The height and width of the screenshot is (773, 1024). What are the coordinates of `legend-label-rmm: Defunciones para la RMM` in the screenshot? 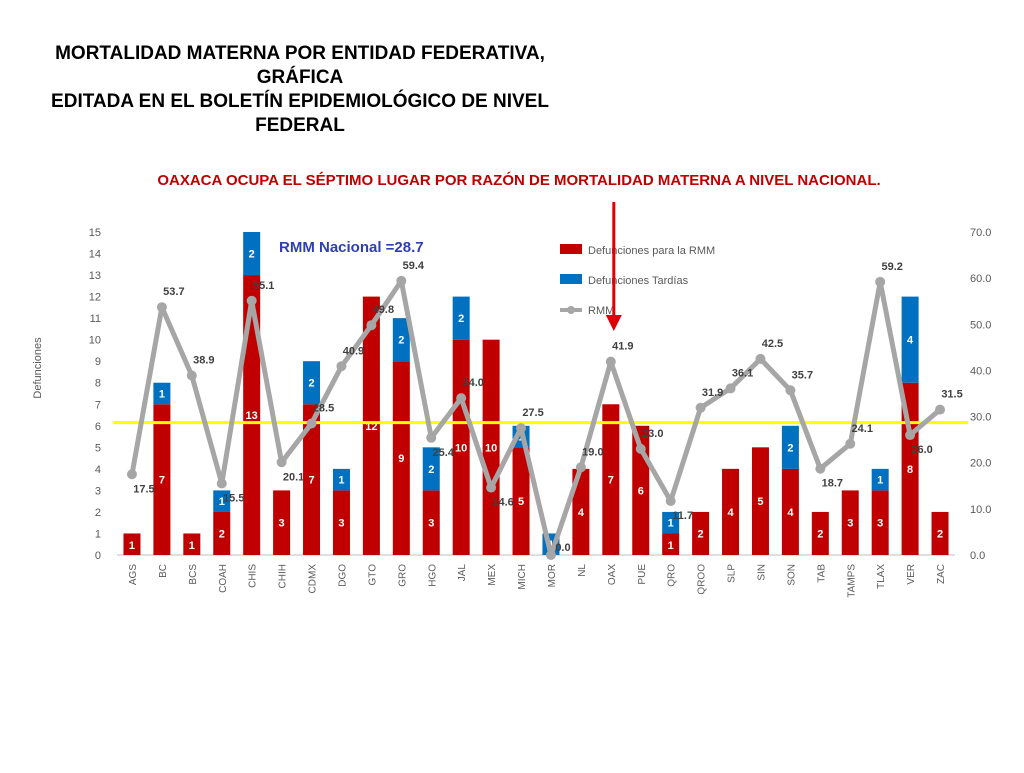 It's located at (651, 251).